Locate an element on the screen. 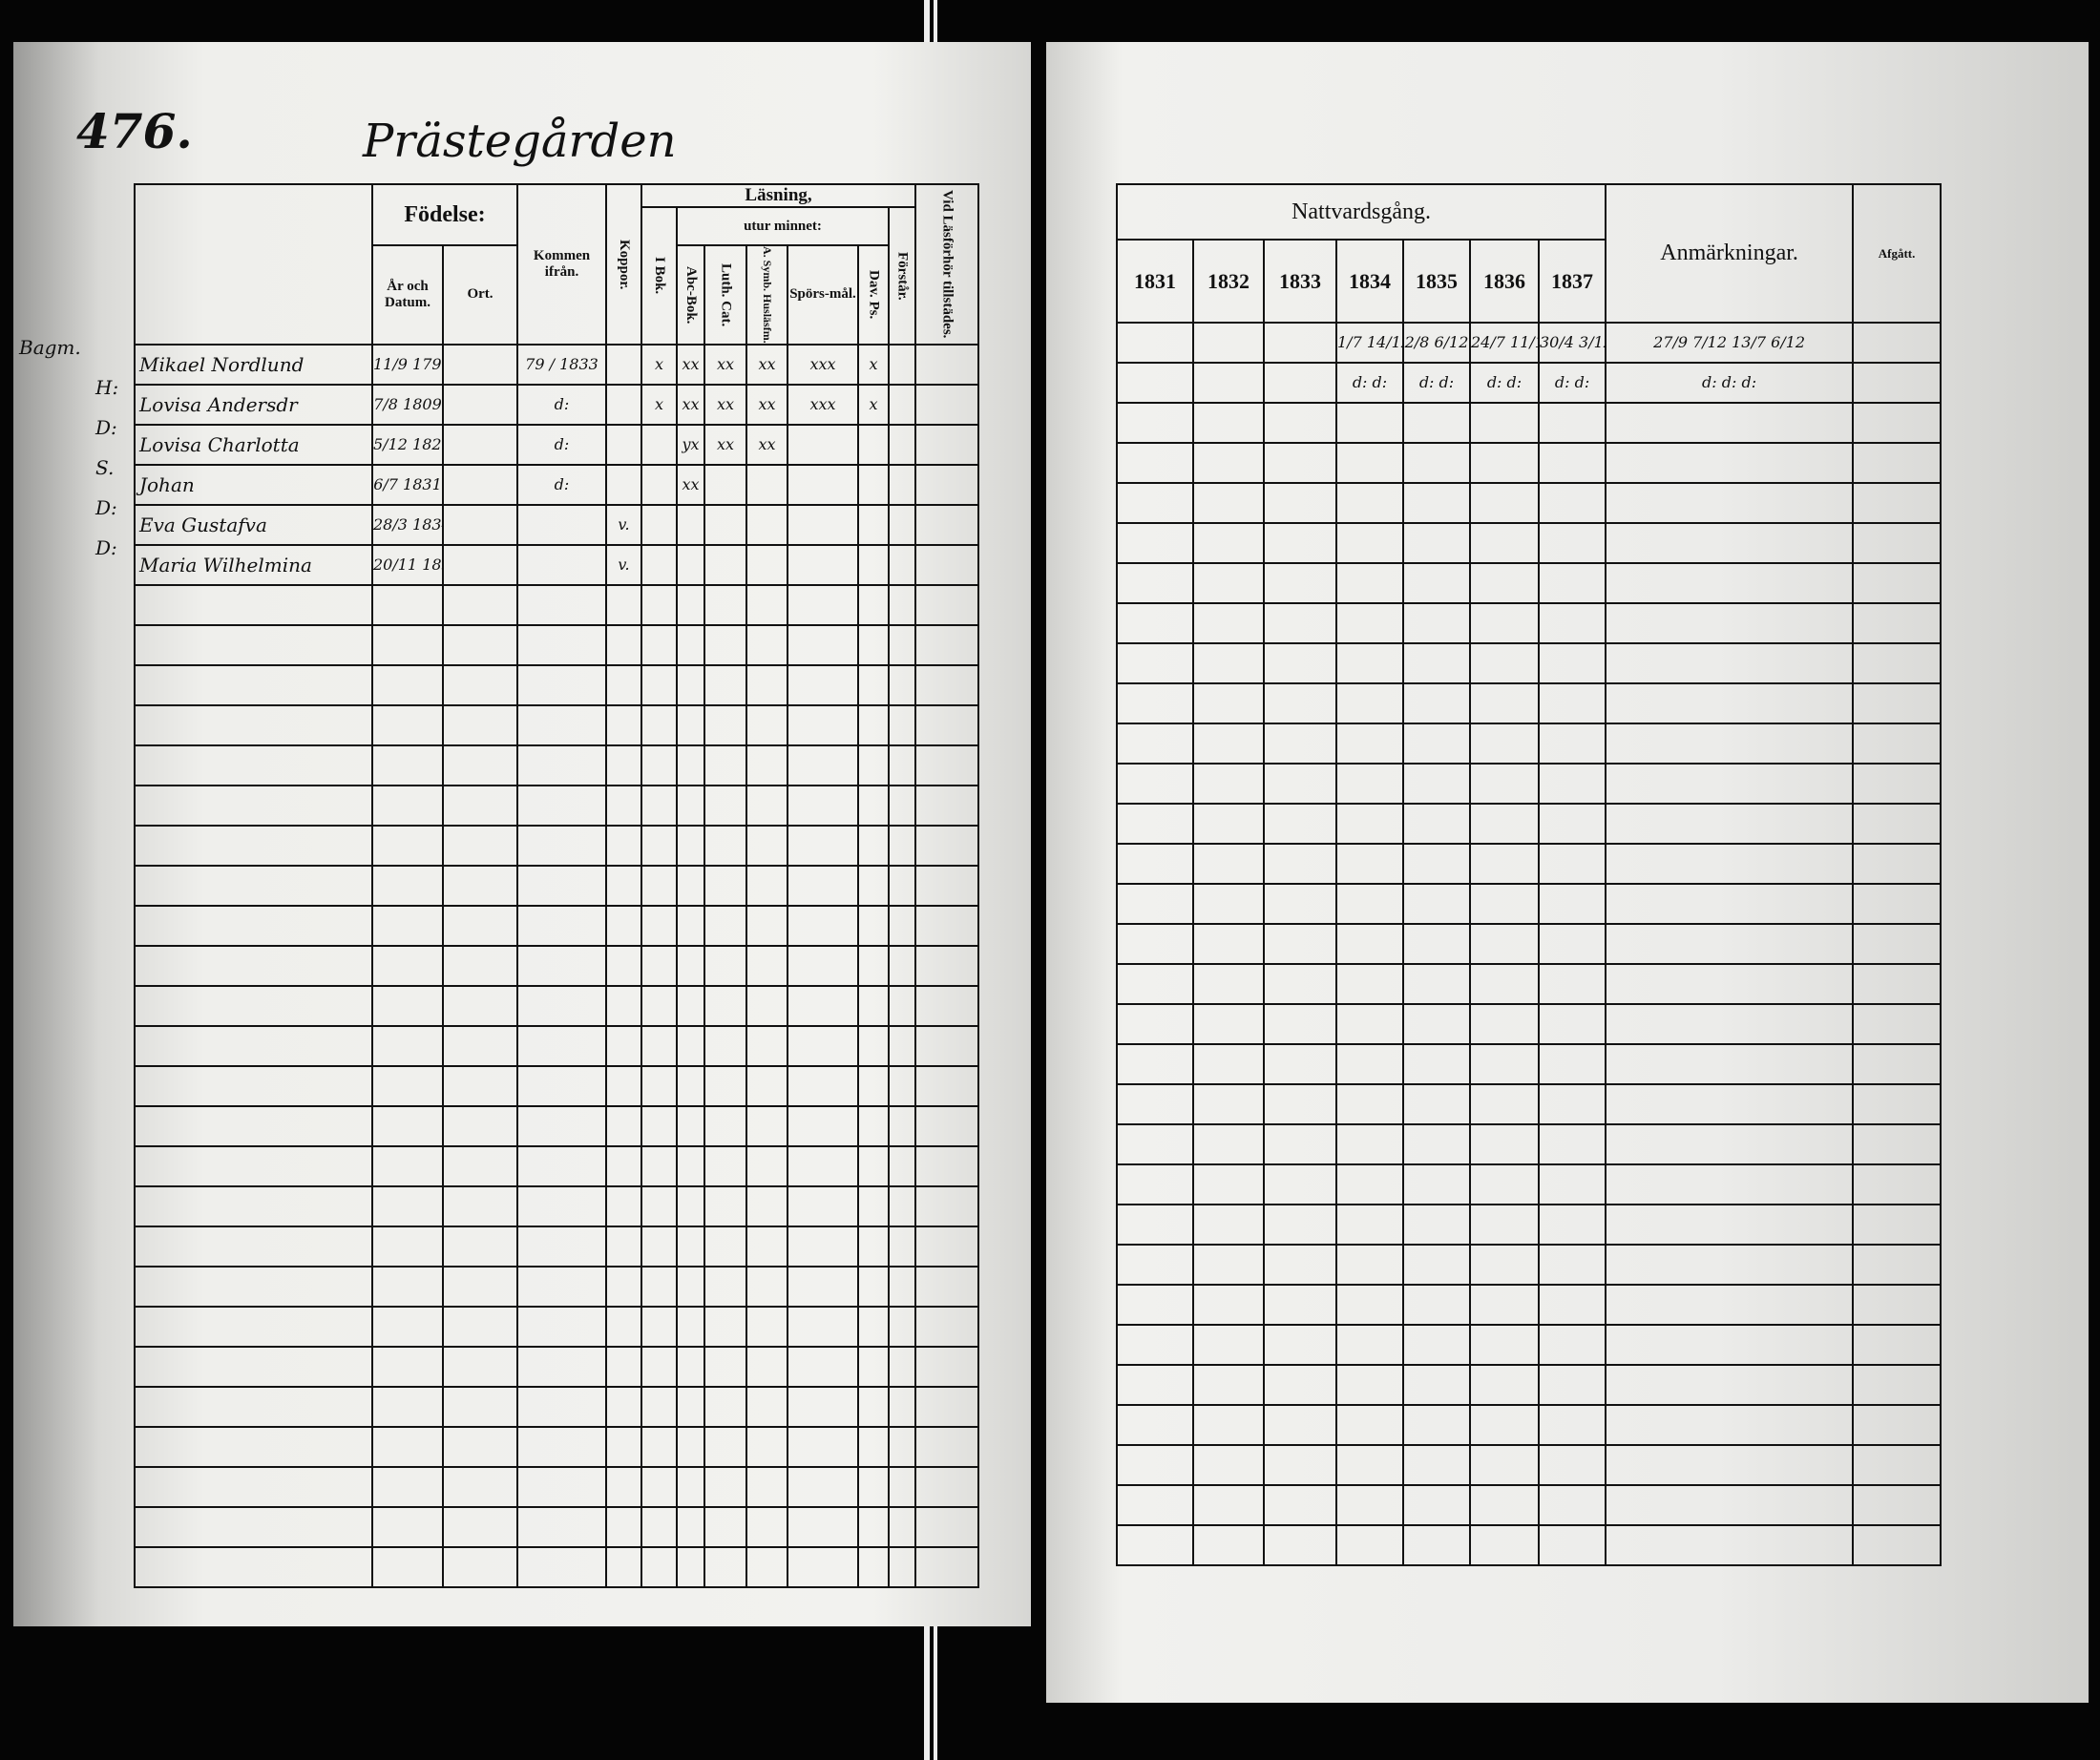 The height and width of the screenshot is (1760, 2100). table-cell: Eva Gustafva is located at coordinates (254, 524).